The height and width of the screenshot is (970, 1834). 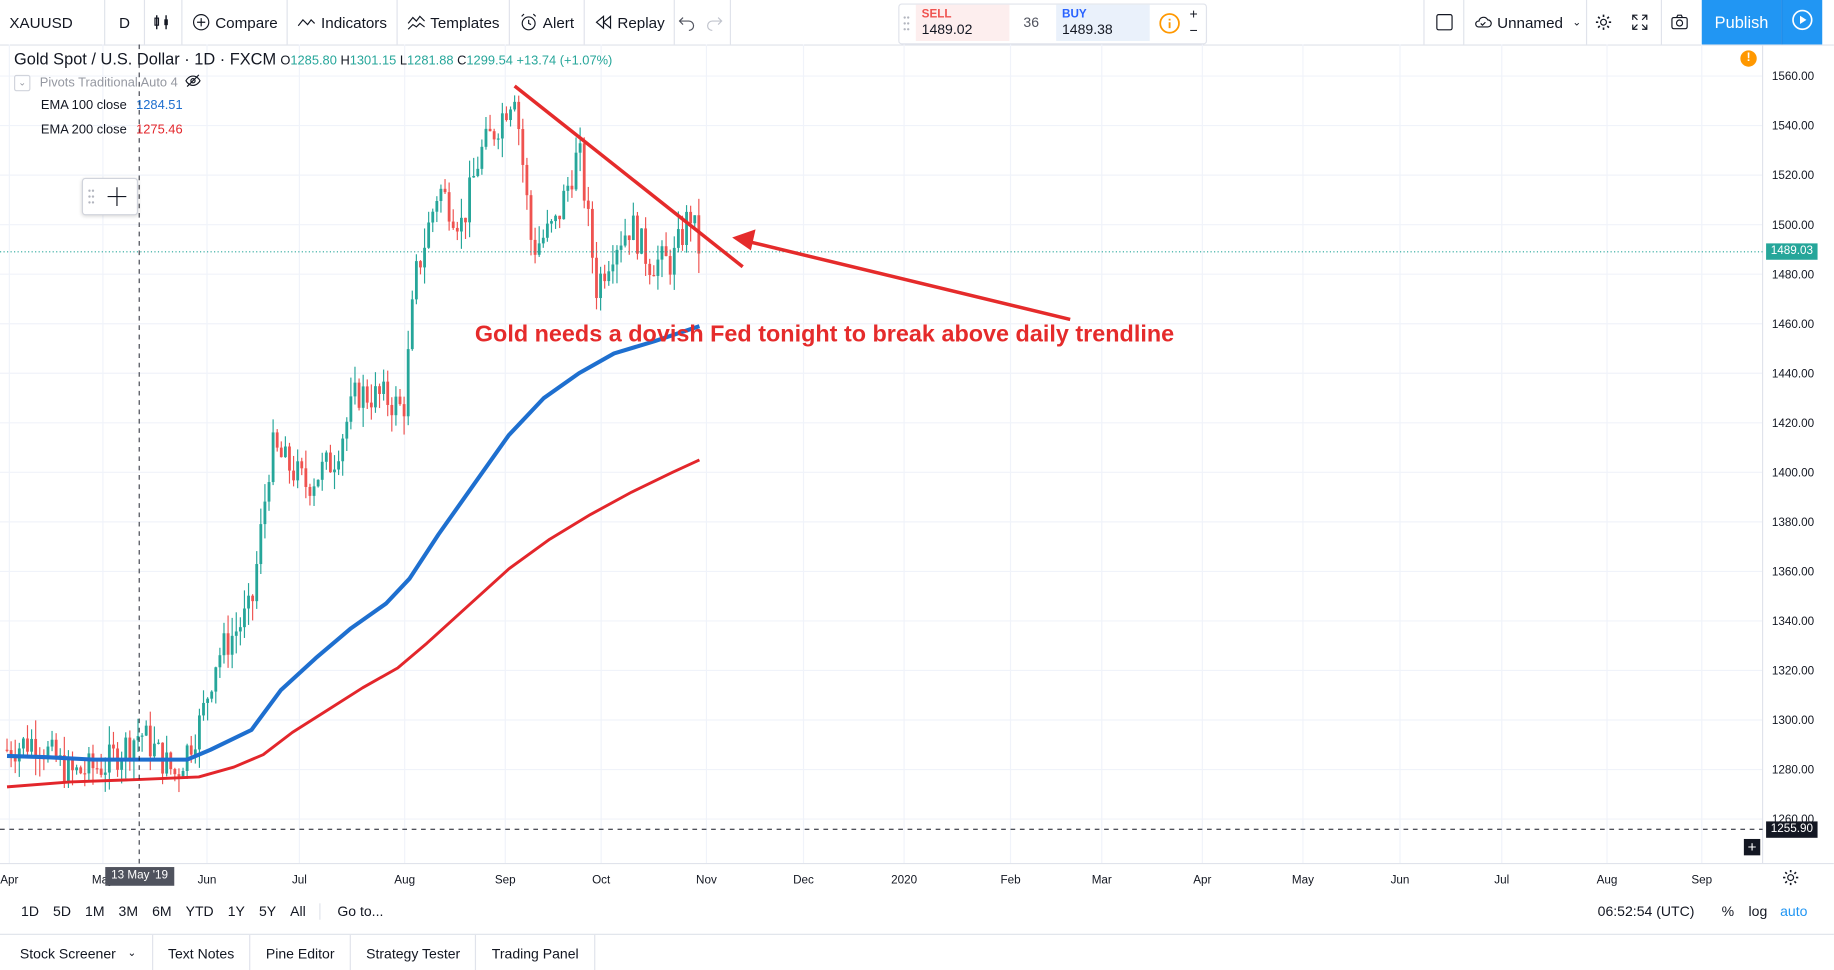 I want to click on range-ytd-button: YTD, so click(x=199, y=911).